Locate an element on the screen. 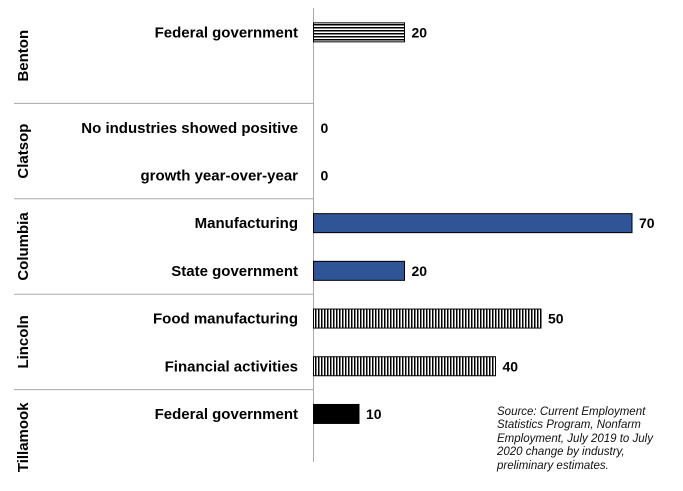 The width and height of the screenshot is (683, 491). category-label: growth year-over-year is located at coordinates (219, 175).